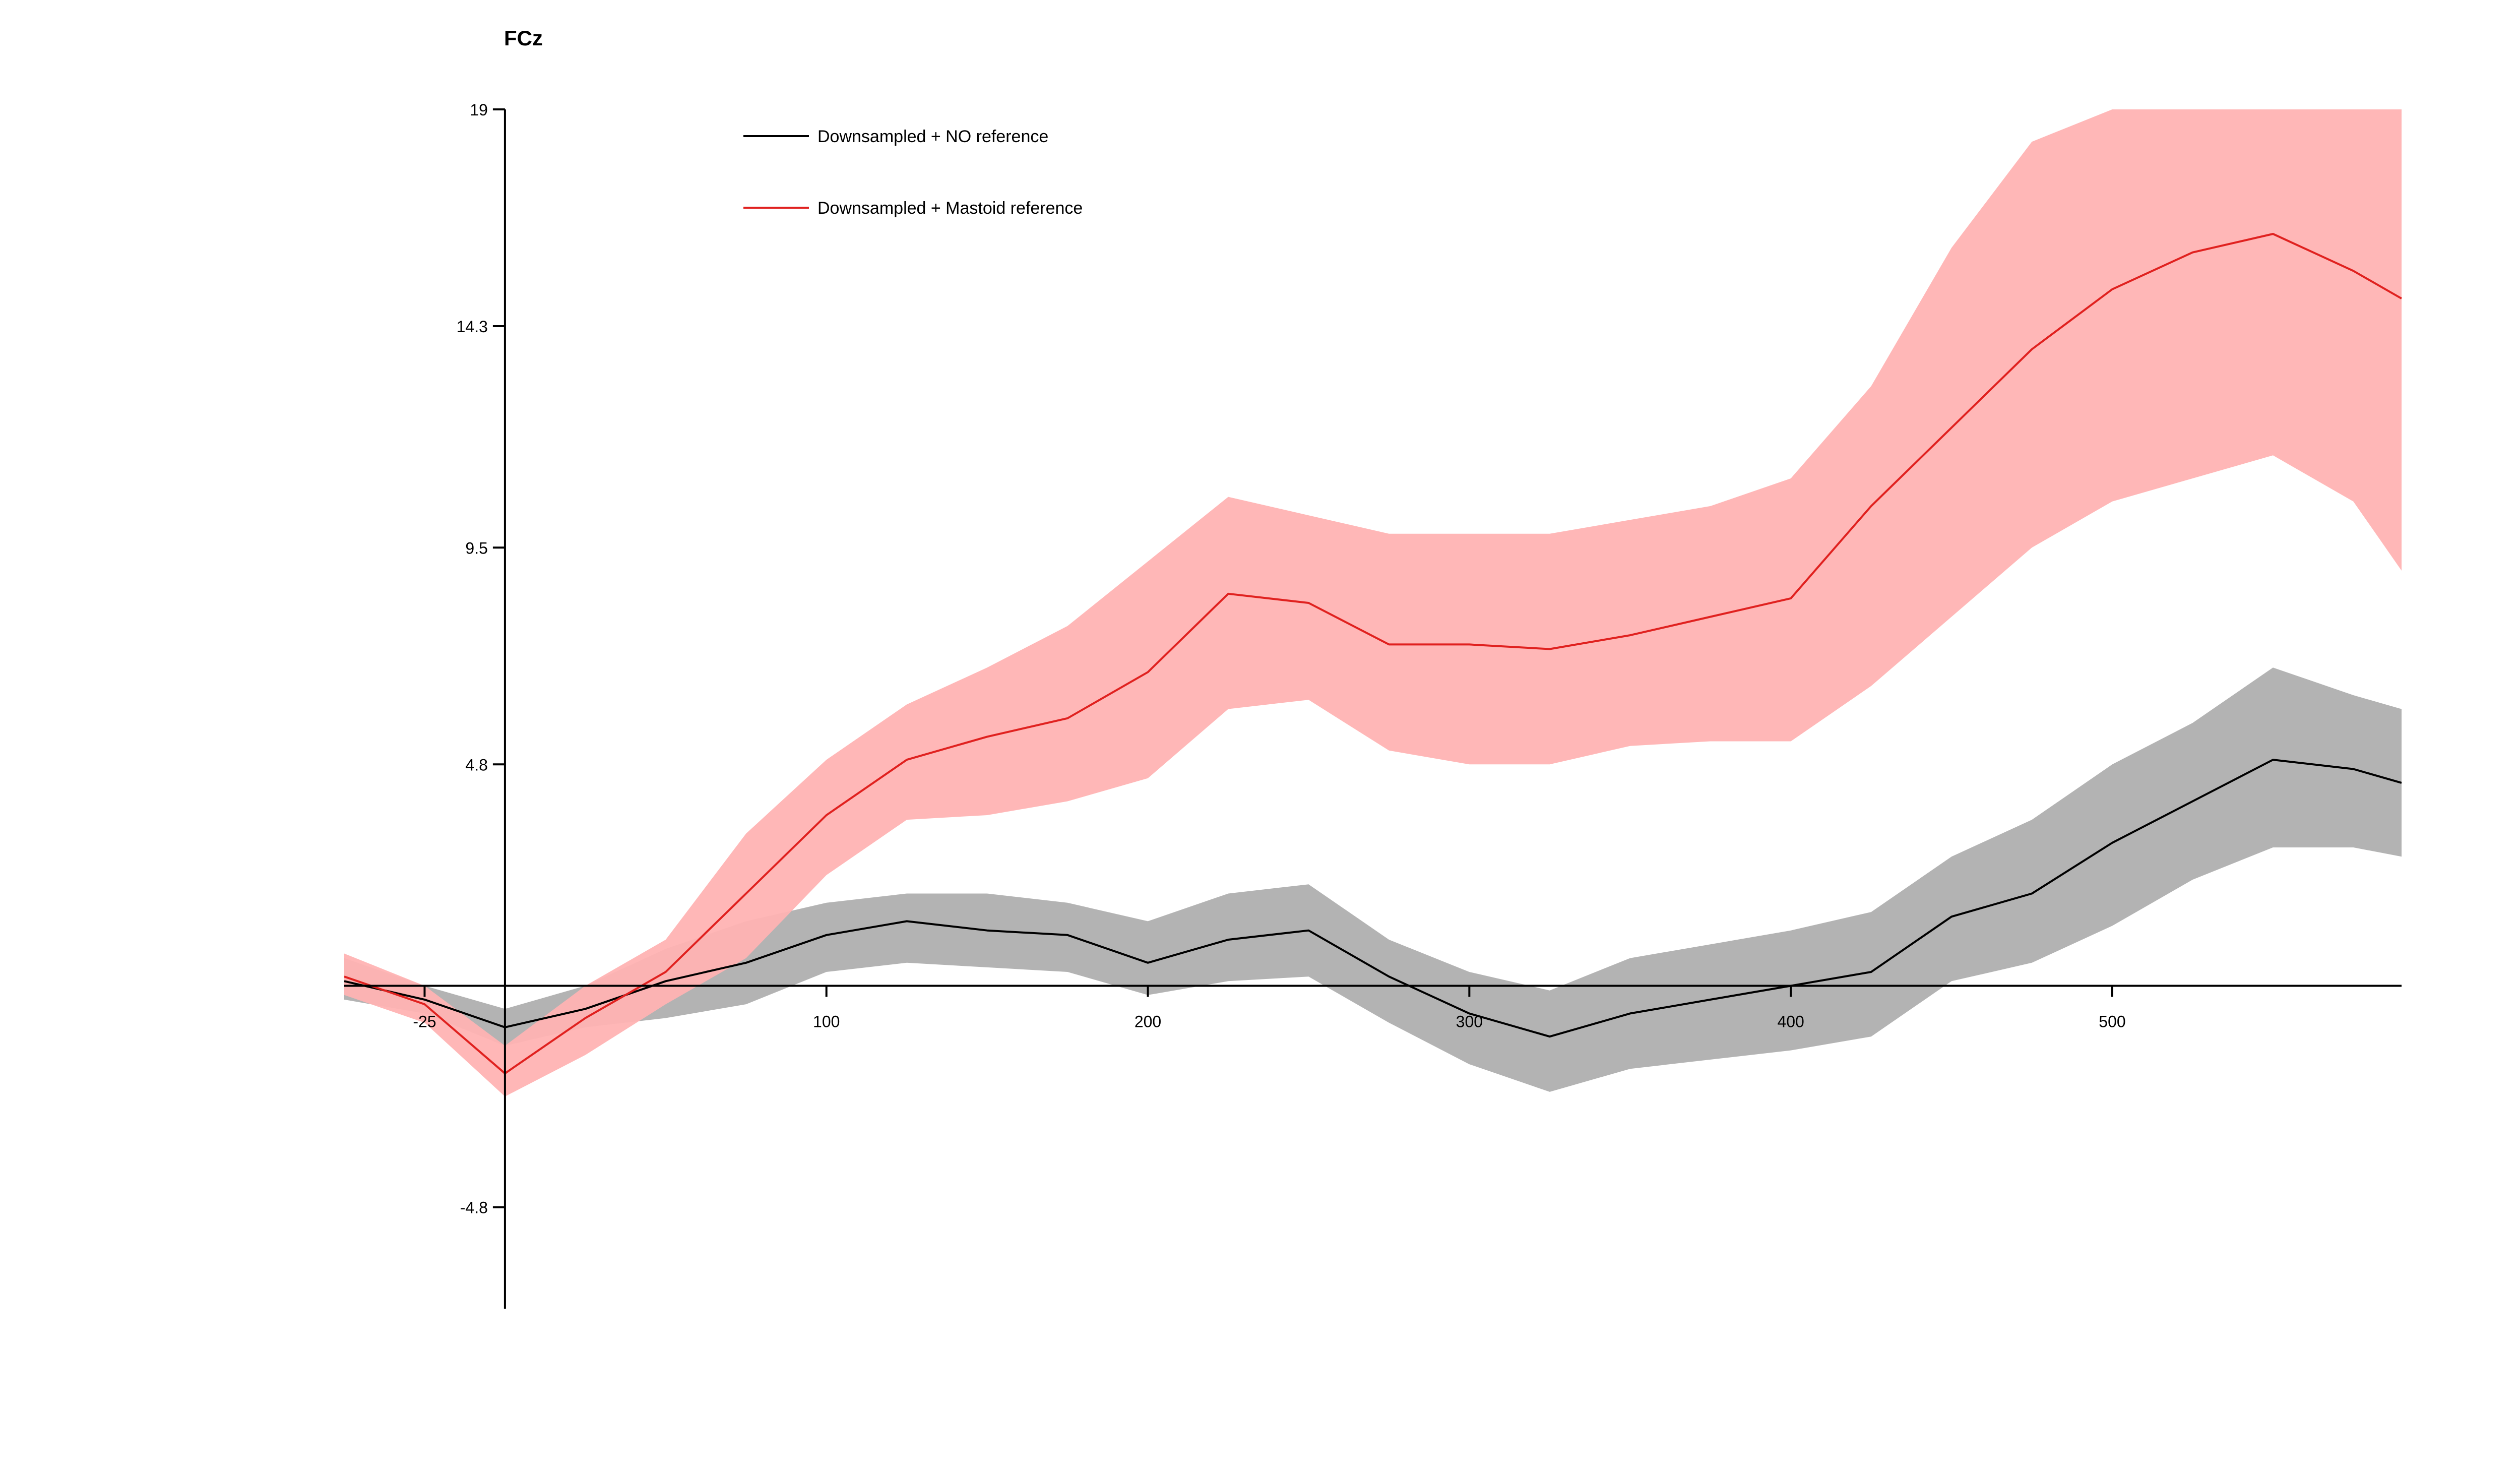  Describe the element at coordinates (950, 208) in the screenshot. I see `legend-label: Downsampled + Mastoid reference` at that location.